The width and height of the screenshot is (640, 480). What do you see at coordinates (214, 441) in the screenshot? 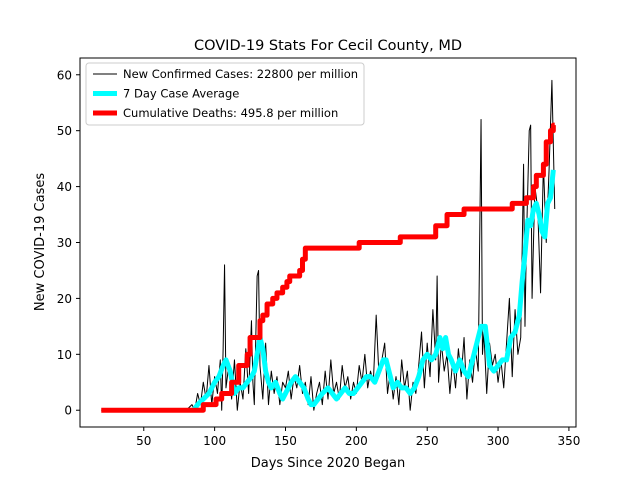
I see `x-tick-label: 100` at bounding box center [214, 441].